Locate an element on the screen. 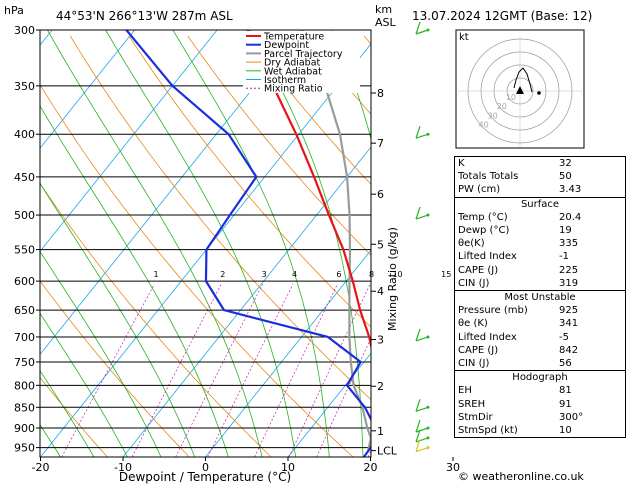 This screenshot has width=629, height=486. altitude-tick-label: 7 is located at coordinates (380, 143).